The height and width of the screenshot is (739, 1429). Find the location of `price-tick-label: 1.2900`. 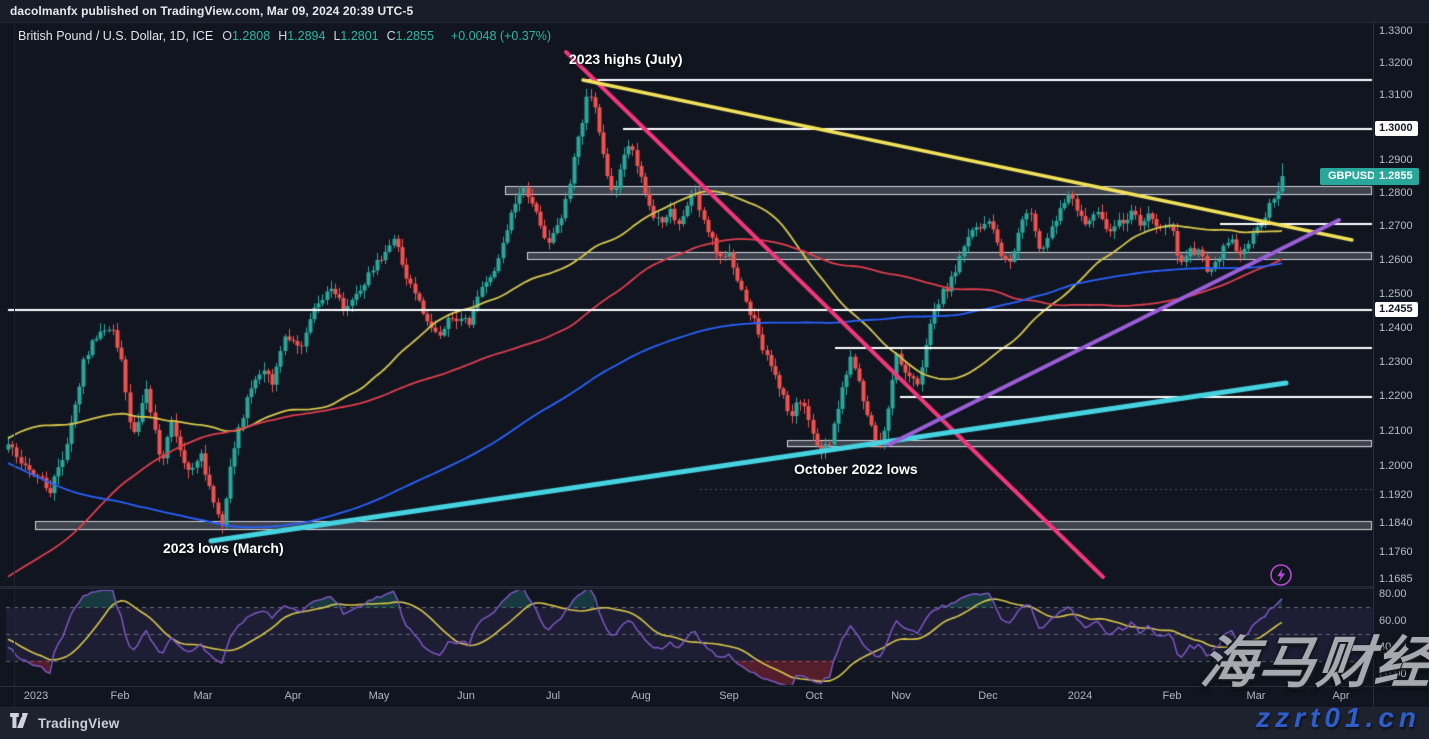

price-tick-label: 1.2900 is located at coordinates (1396, 160).